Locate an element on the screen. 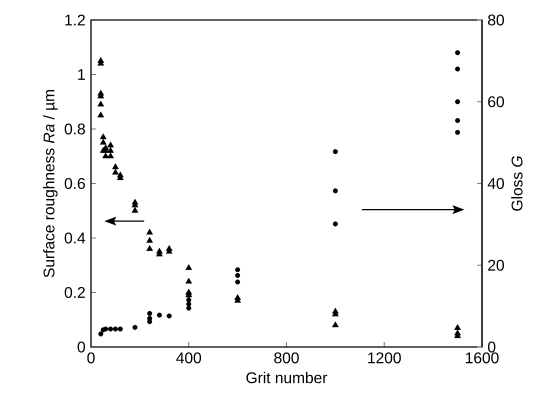  y-tick-label: 1.2 is located at coordinates (75, 20).